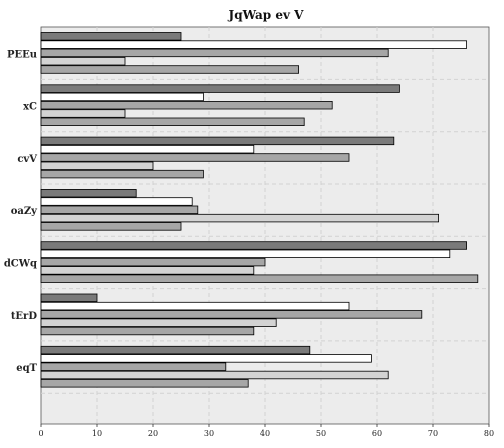 The height and width of the screenshot is (448, 504). What do you see at coordinates (265, 433) in the screenshot?
I see `x-tick-label: 40` at bounding box center [265, 433].